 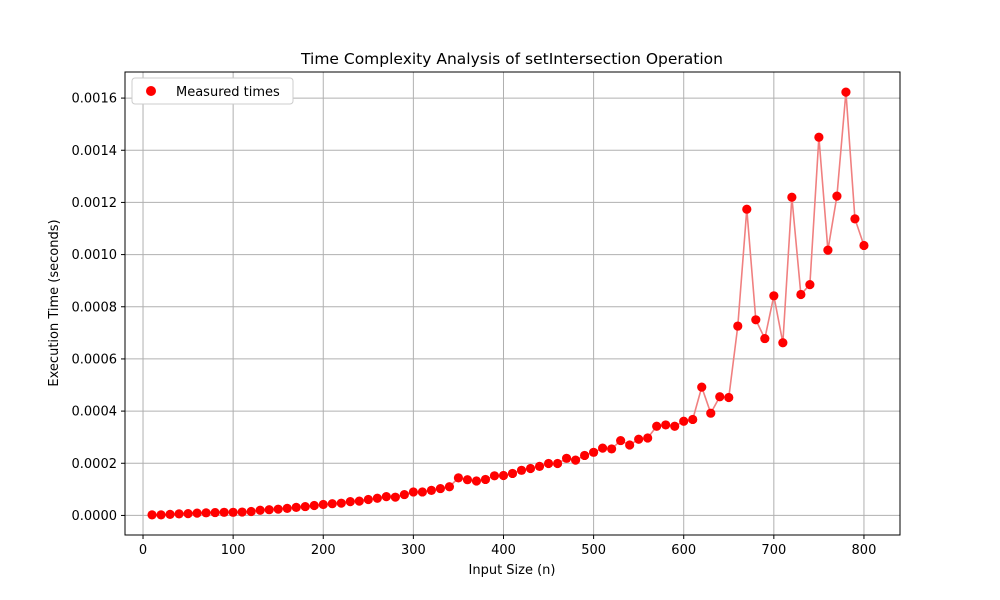 What do you see at coordinates (95, 255) in the screenshot?
I see `y-tick-label: 0.0010` at bounding box center [95, 255].